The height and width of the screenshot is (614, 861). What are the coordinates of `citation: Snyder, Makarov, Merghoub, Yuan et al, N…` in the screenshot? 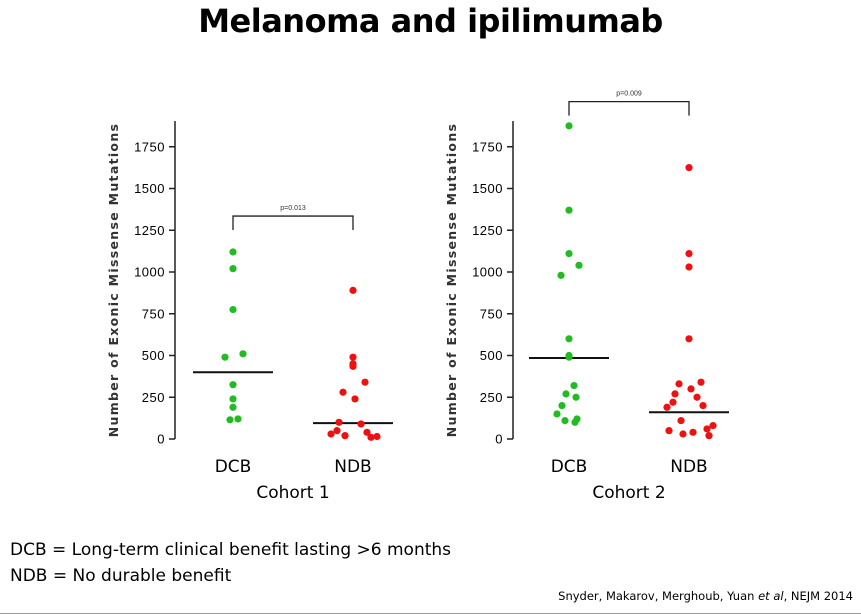 It's located at (705, 596).